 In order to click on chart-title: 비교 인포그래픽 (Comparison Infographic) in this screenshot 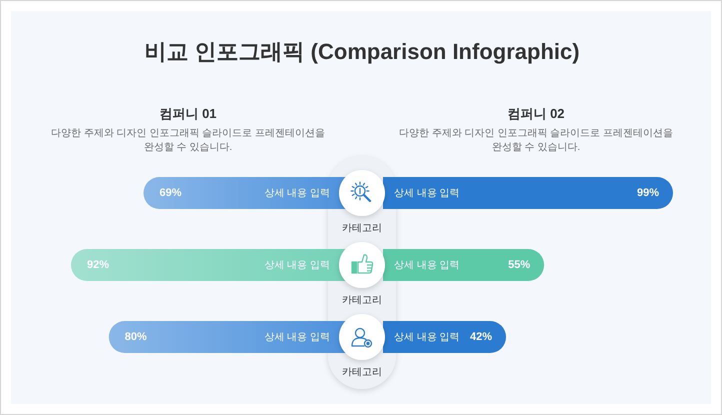, I will do `click(362, 51)`.